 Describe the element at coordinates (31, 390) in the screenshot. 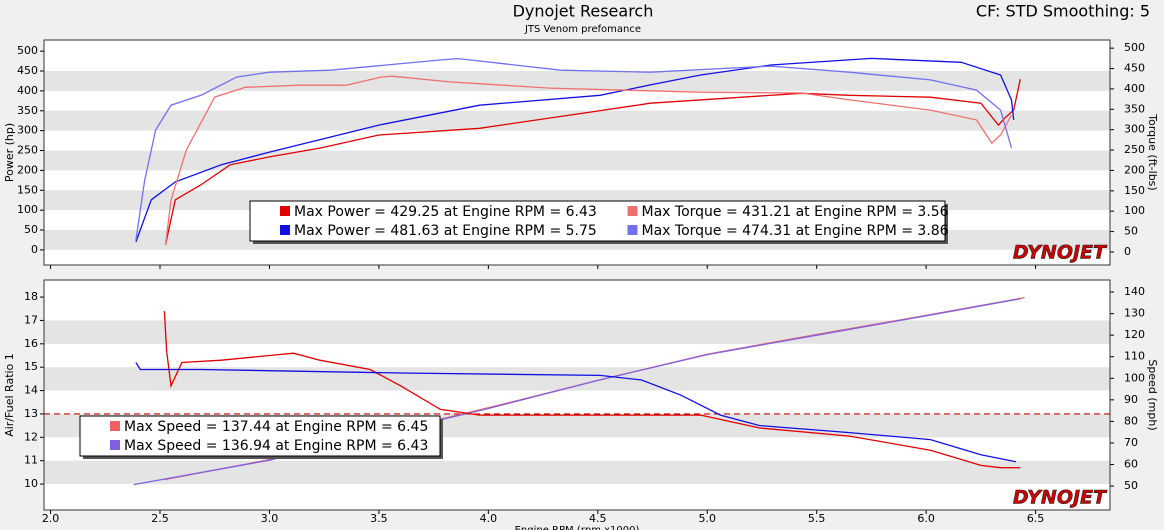

I see `y-tick-label: 14` at that location.